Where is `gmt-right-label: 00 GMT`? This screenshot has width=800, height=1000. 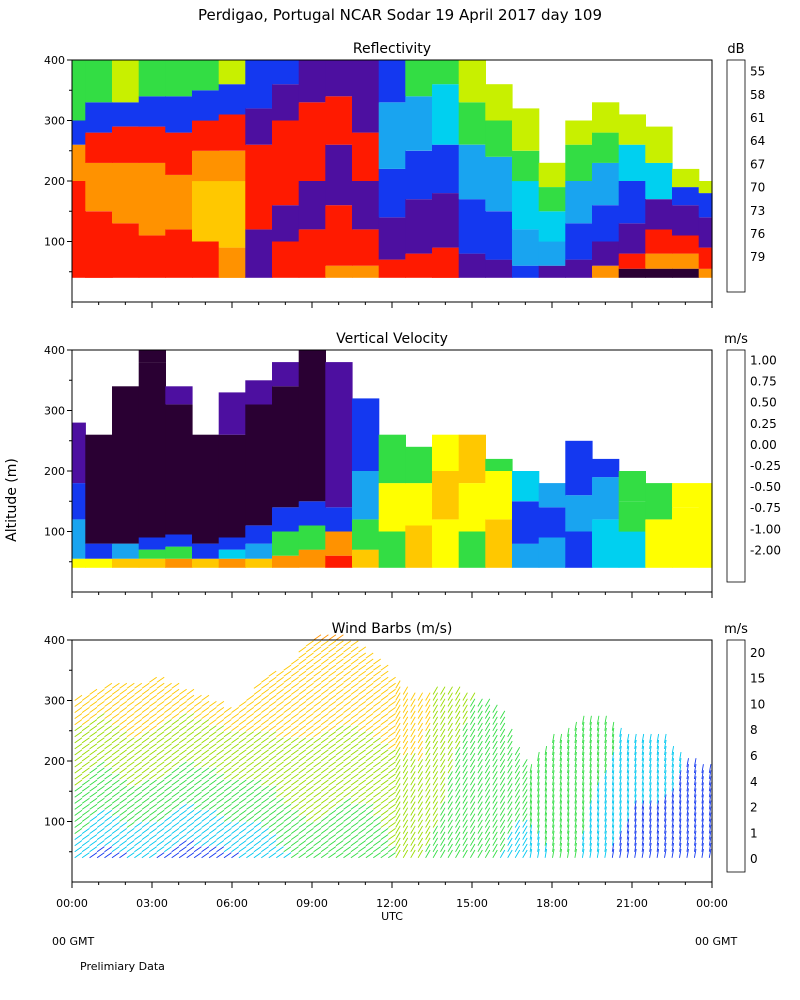
gmt-right-label: 00 GMT is located at coordinates (716, 941).